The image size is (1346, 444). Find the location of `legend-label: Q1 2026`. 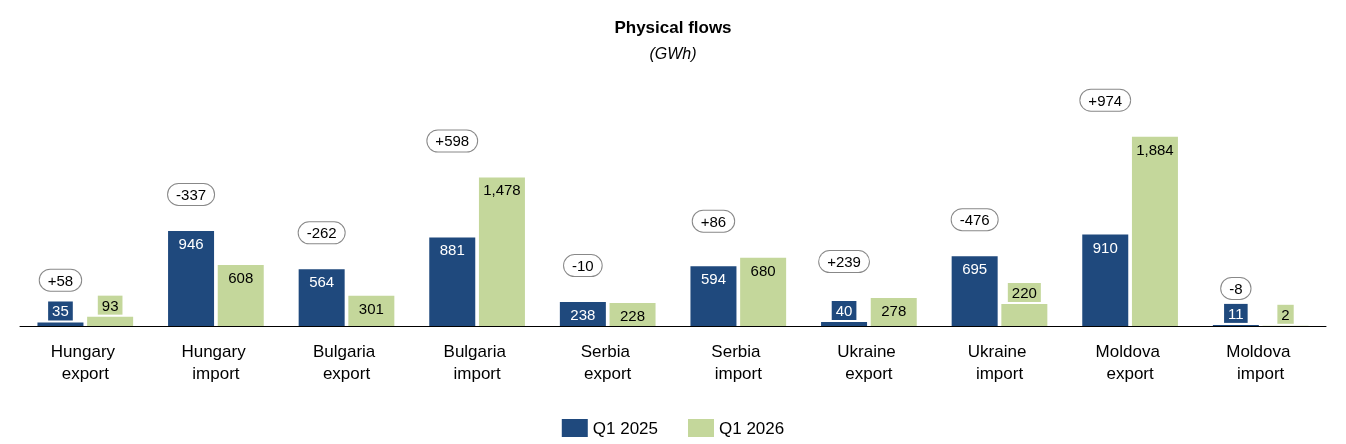

legend-label: Q1 2026 is located at coordinates (752, 428).